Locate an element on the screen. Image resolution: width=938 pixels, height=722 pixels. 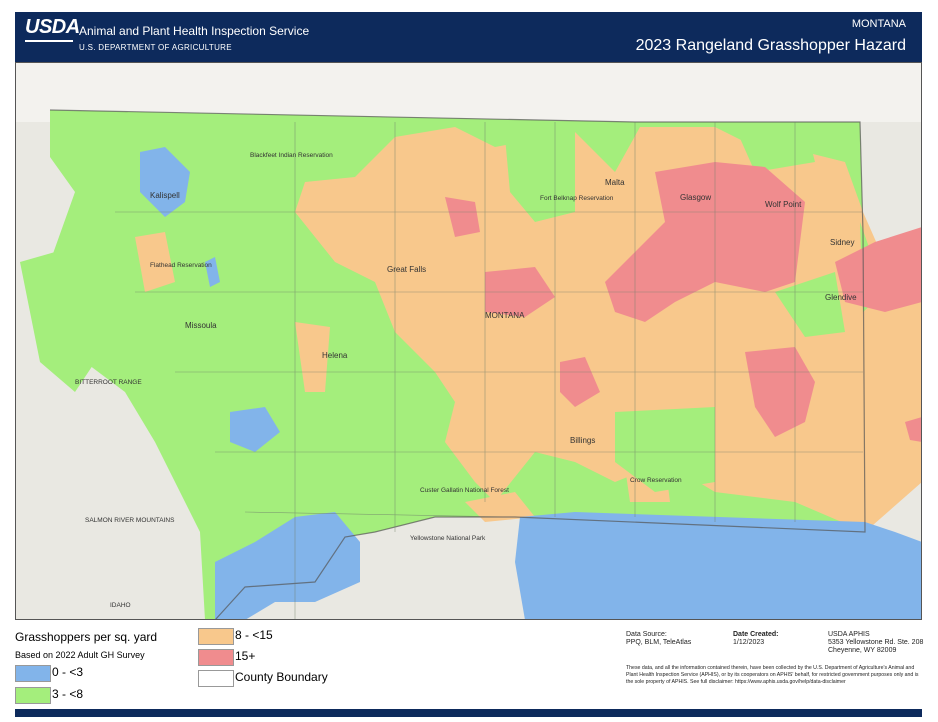
place-label: Glasgow is located at coordinates (695, 197).